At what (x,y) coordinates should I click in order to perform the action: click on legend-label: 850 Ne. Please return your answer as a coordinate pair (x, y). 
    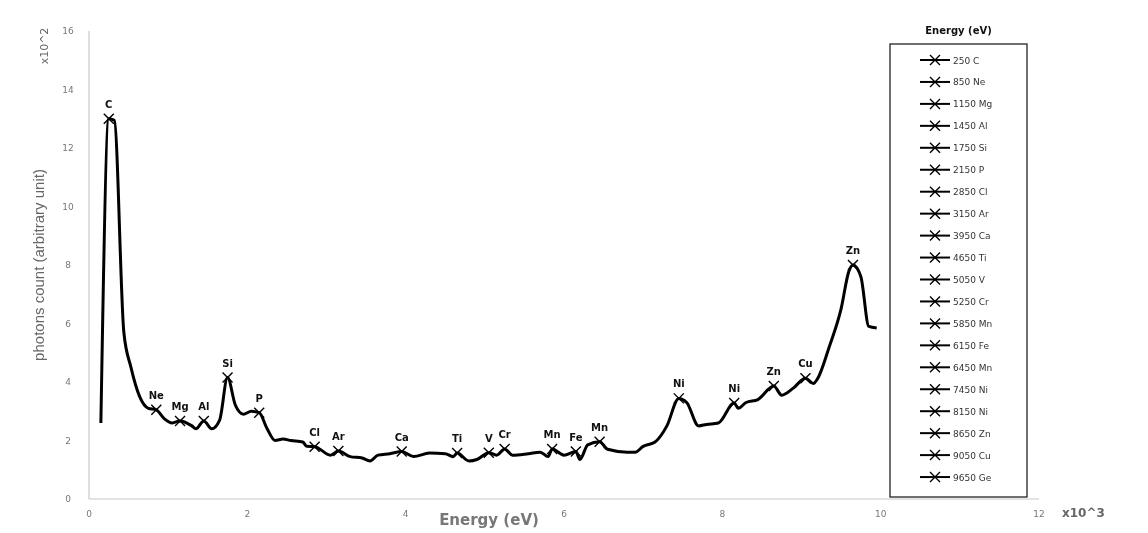
    Looking at the image, I should click on (969, 82).